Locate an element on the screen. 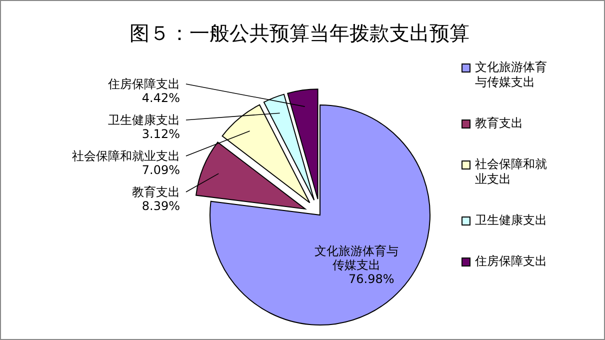 The height and width of the screenshot is (340, 605). legend-label: 卫生健康支出 is located at coordinates (511, 220).